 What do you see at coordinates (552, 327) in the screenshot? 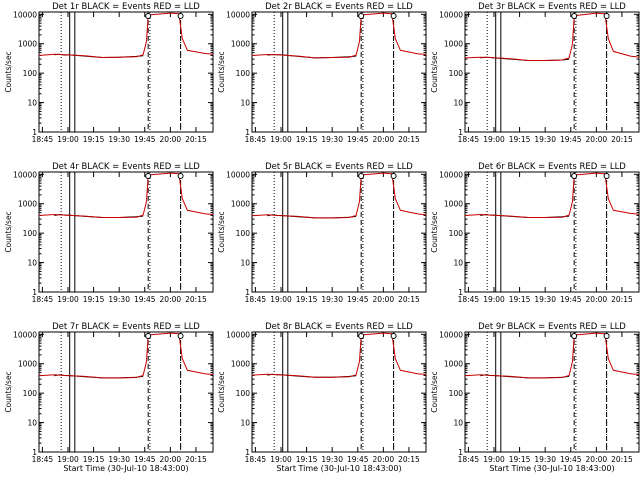
I see `panel-title: Det 9r BLACK = Events RED = LLD` at bounding box center [552, 327].